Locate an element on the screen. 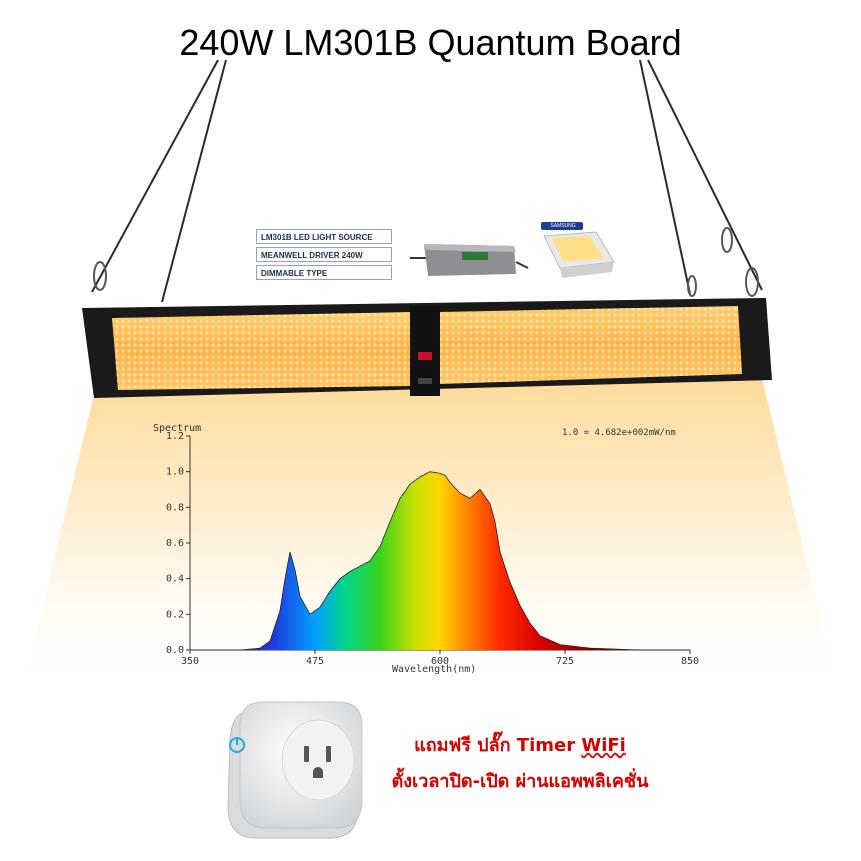 The image size is (861, 861). meanwell-driver-image is located at coordinates (469, 260).